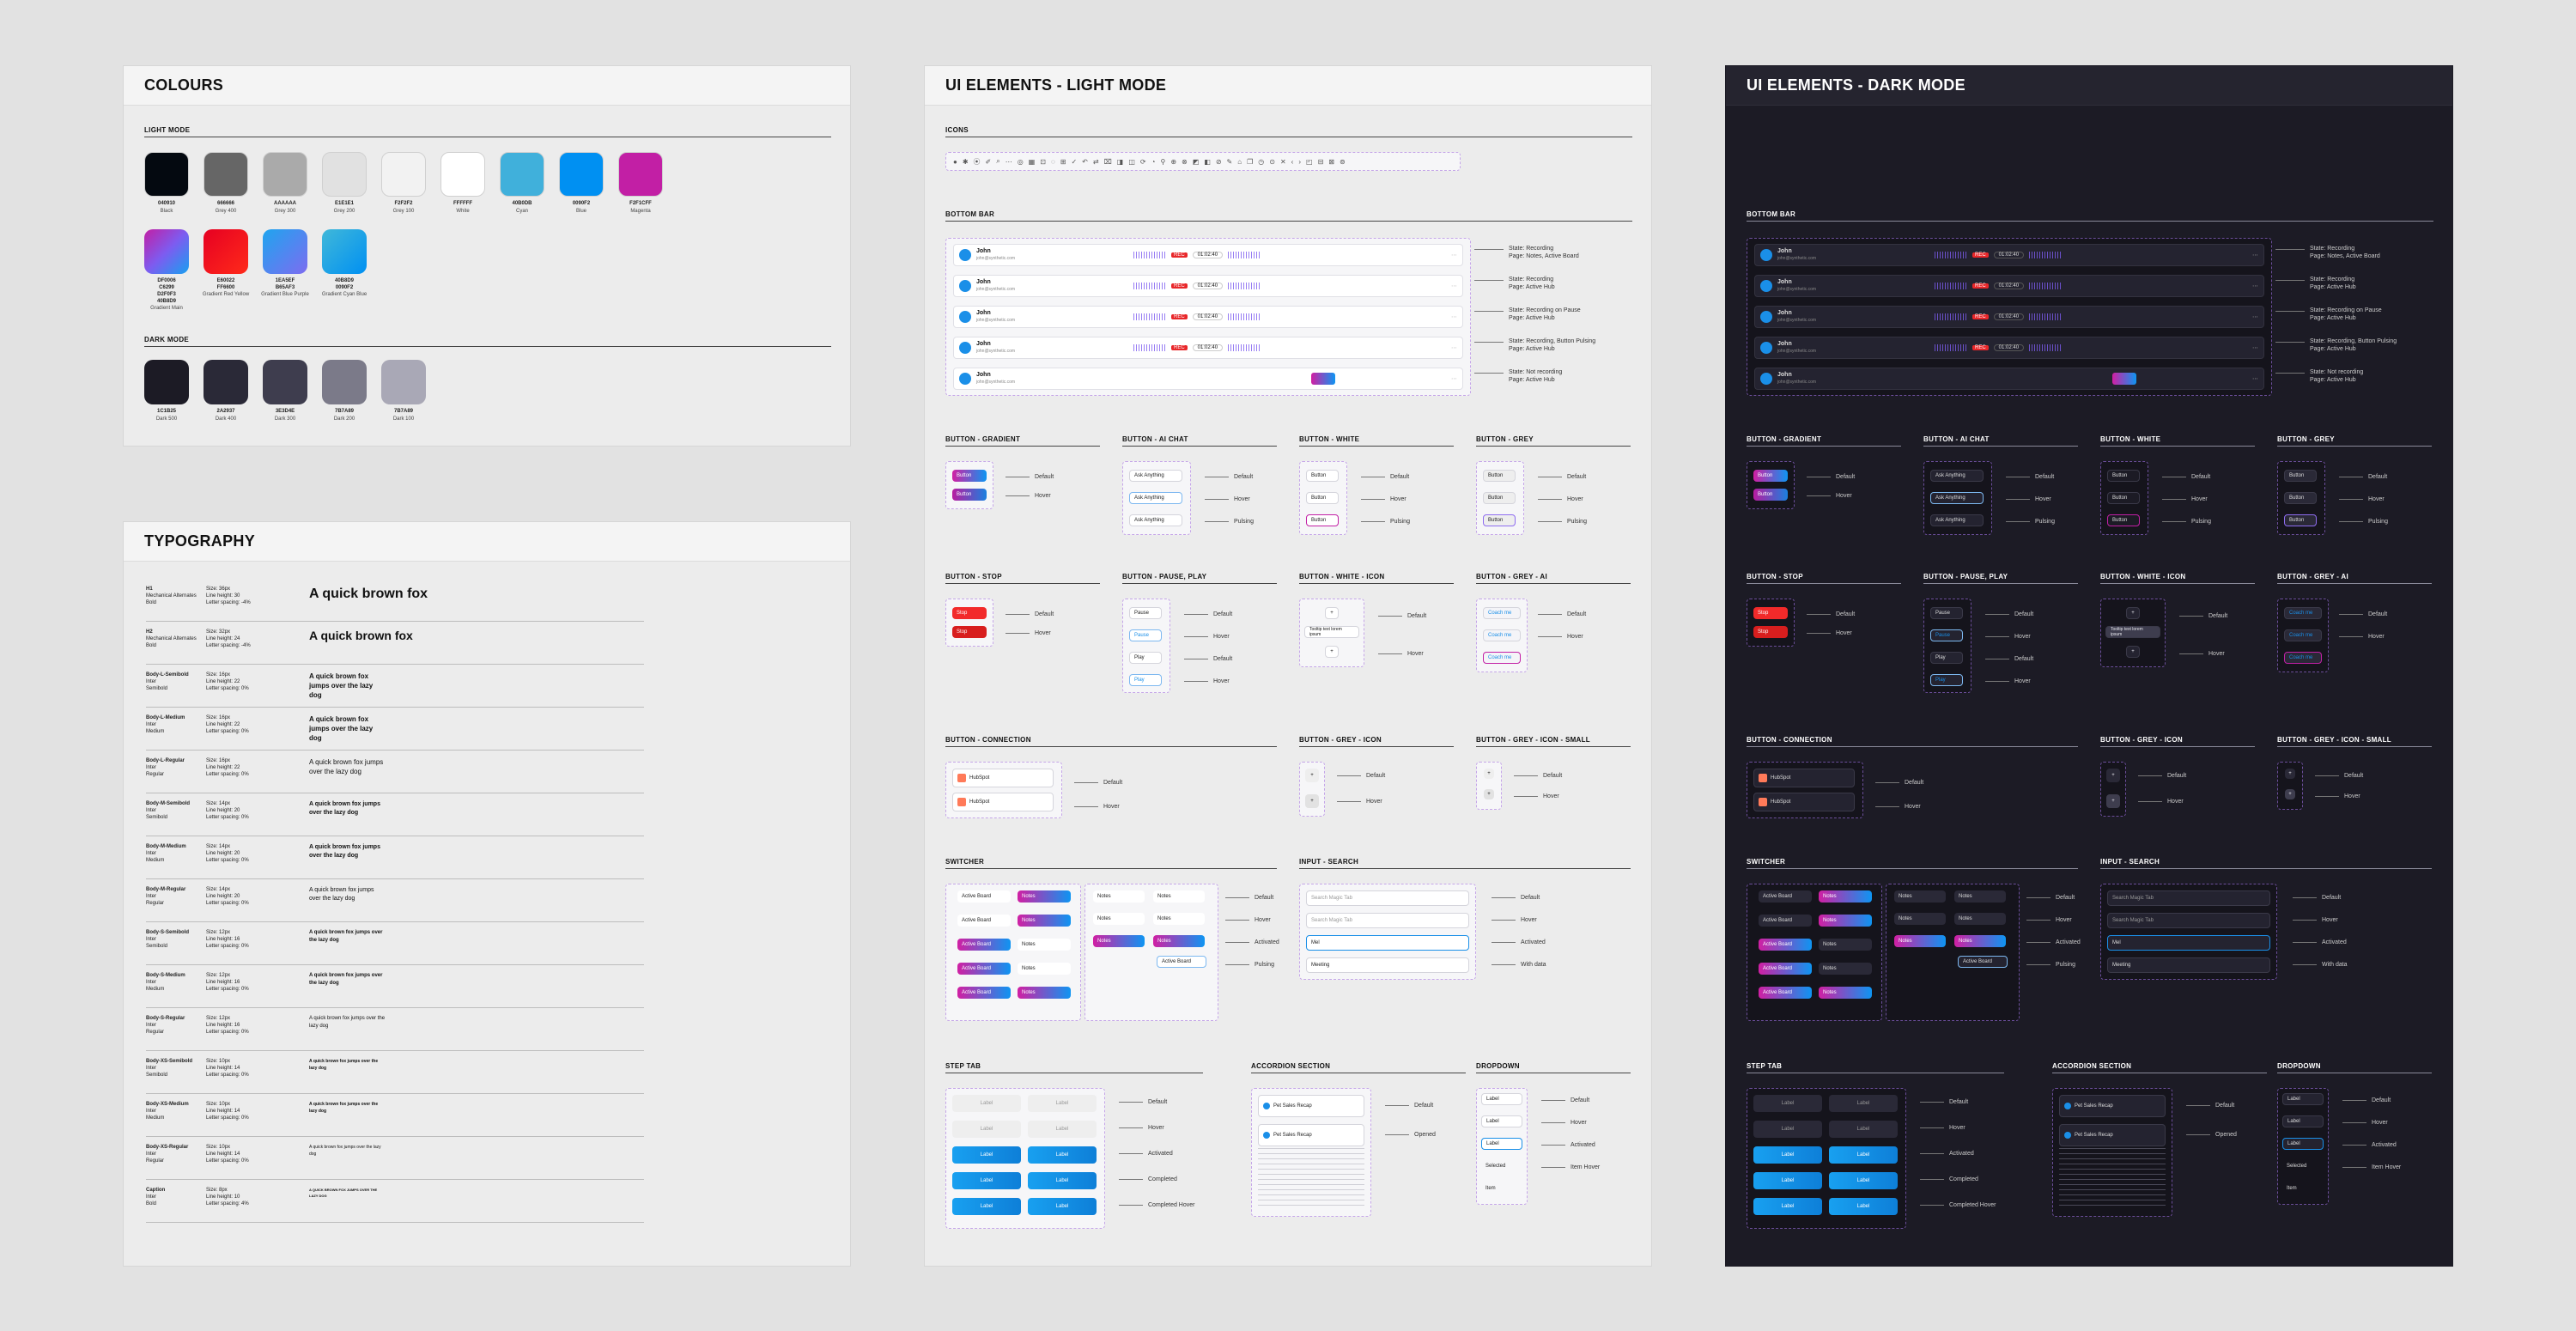  I want to click on ui-icon: ◌, so click(1052, 161).